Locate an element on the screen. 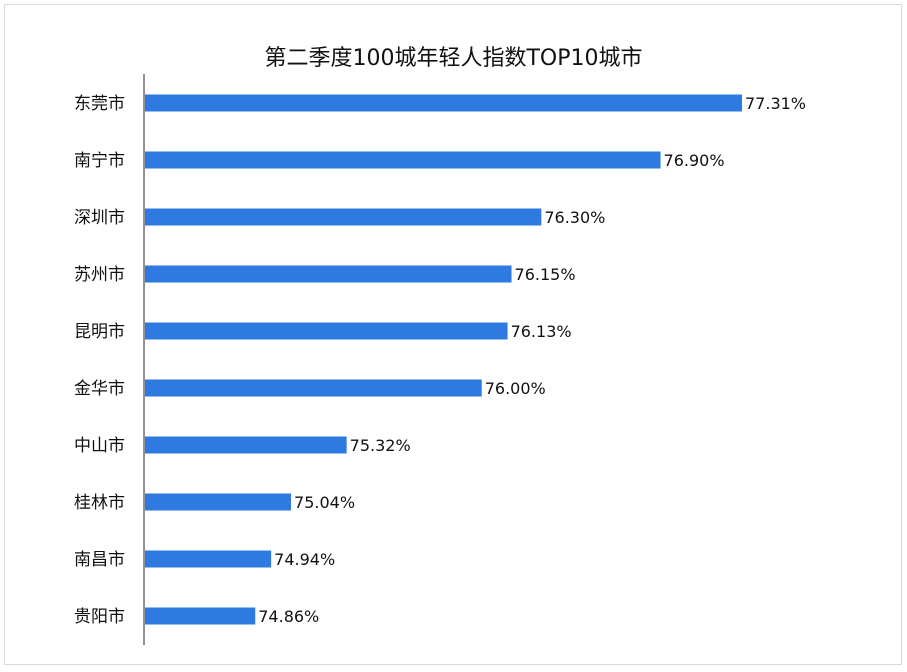 This screenshot has width=907, height=672. category-label: 东莞市 is located at coordinates (99, 104).